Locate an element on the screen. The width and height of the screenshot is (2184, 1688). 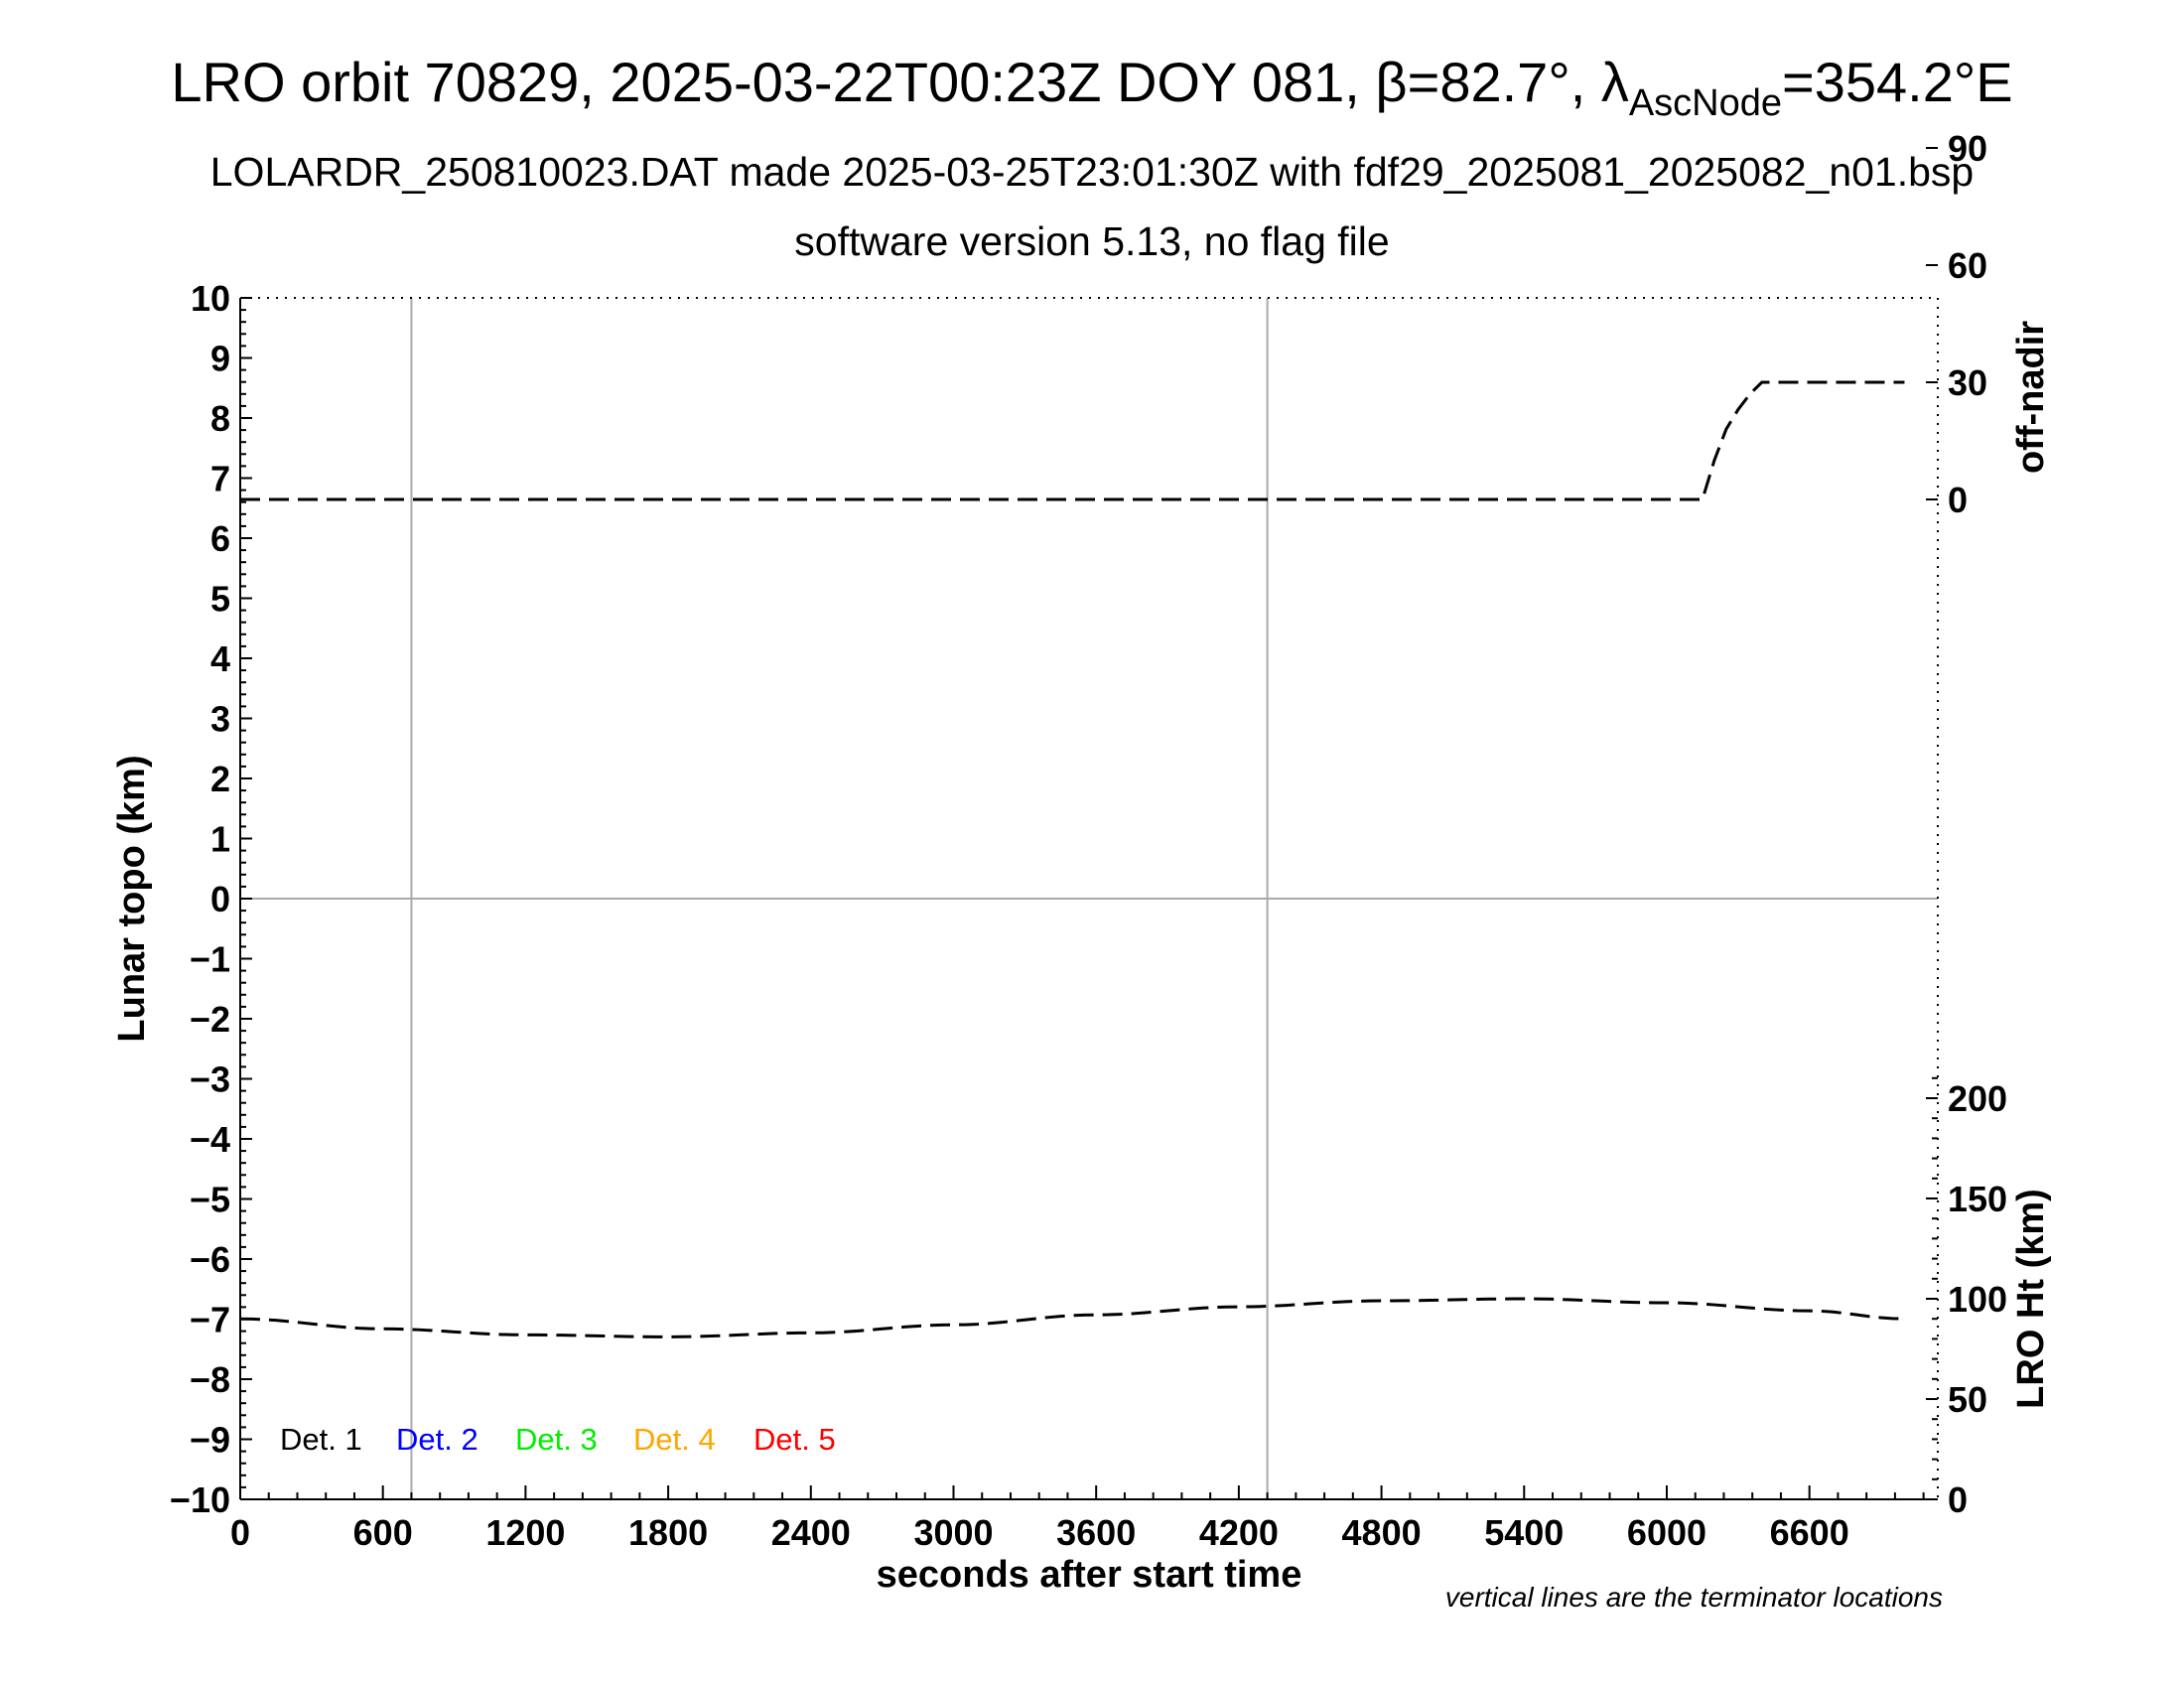
x-tick-label: 3000 is located at coordinates (953, 1532).